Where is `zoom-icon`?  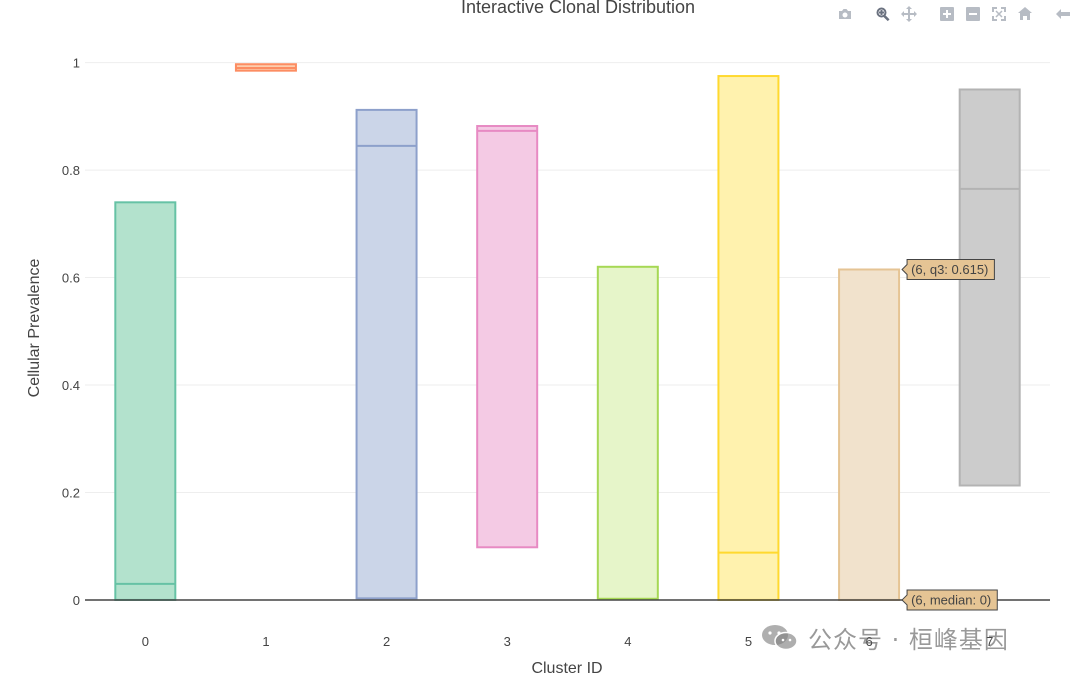
zoom-icon is located at coordinates (883, 14).